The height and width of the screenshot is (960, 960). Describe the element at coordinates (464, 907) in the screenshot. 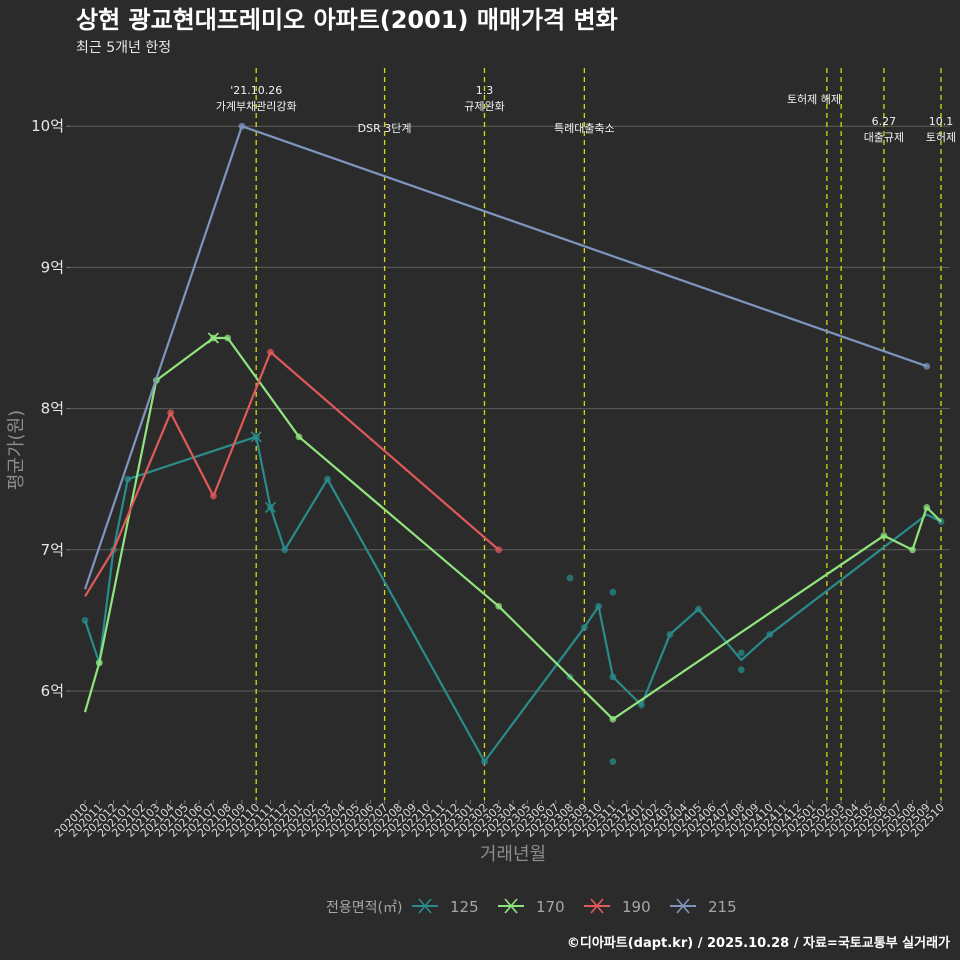

I see `legend-label-125: 125` at that location.